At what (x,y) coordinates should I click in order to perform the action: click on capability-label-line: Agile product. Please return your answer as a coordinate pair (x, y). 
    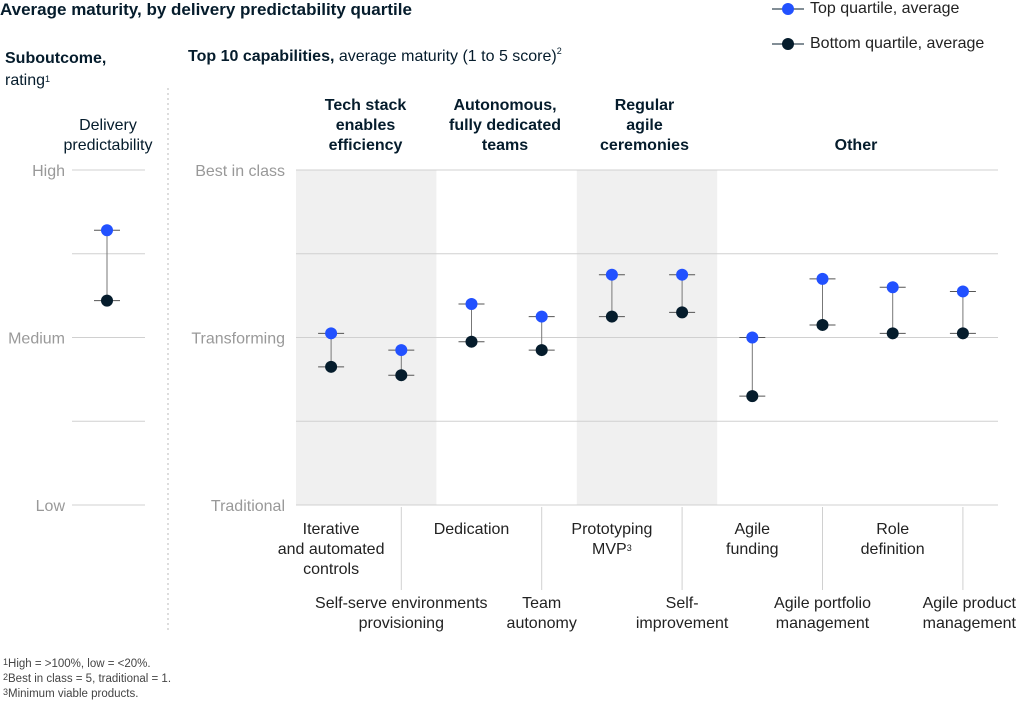
    Looking at the image, I should click on (969, 603).